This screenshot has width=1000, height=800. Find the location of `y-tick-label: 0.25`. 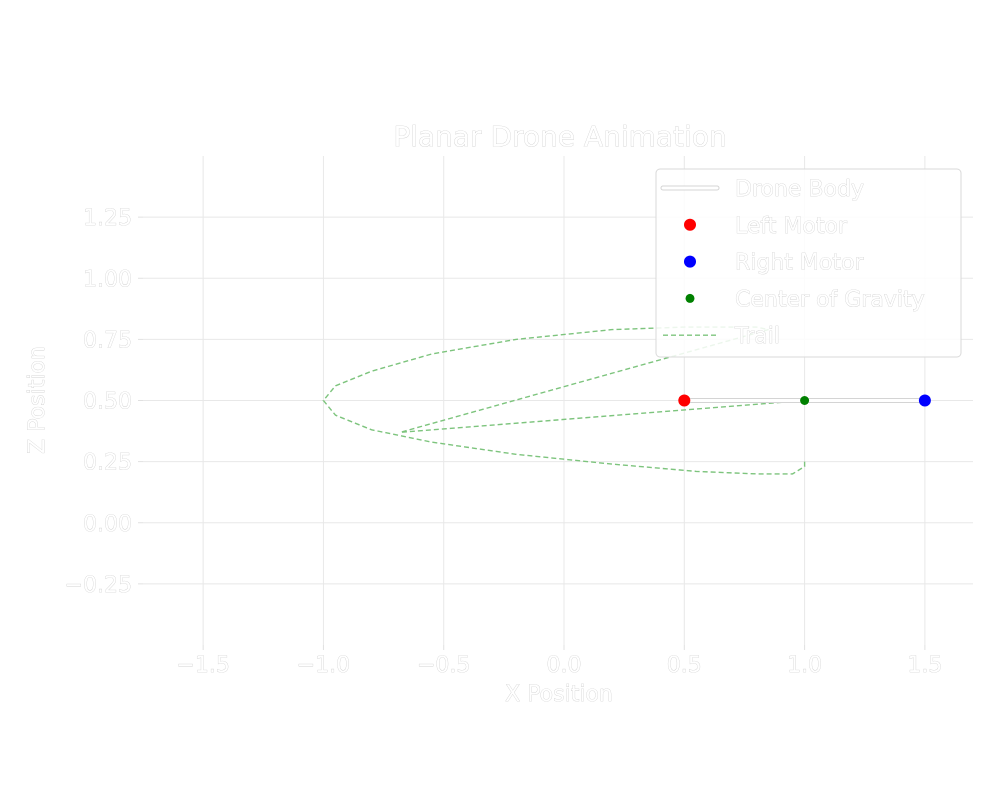

y-tick-label: 0.25 is located at coordinates (107, 463).